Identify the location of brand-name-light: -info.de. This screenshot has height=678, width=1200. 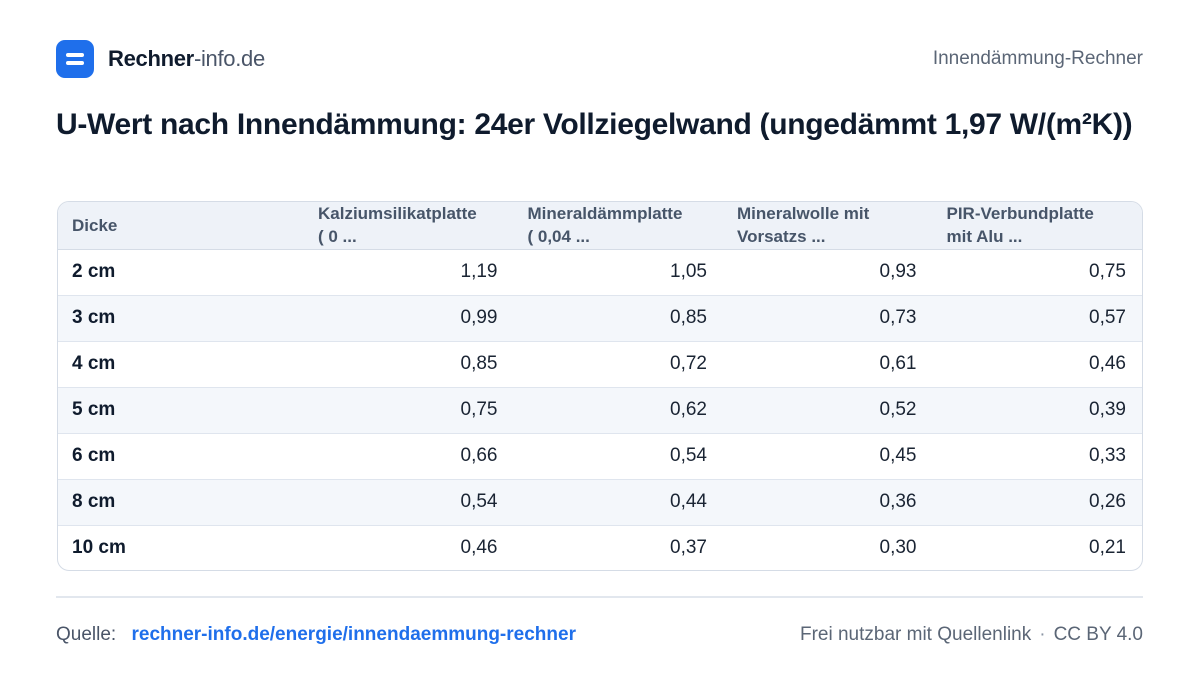
(229, 58).